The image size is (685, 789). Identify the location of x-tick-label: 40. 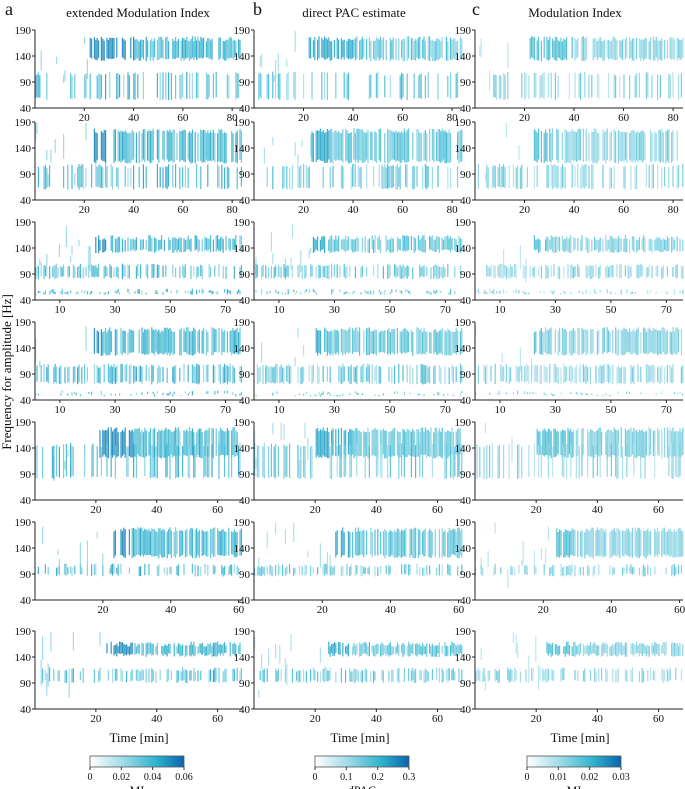
(598, 510).